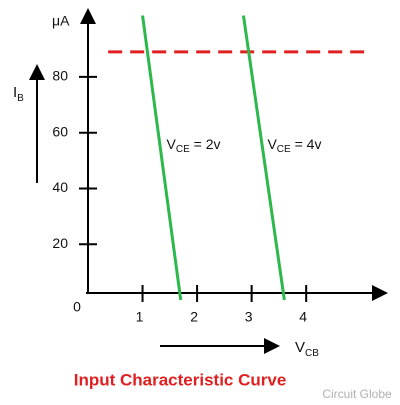 This screenshot has height=405, width=400. Describe the element at coordinates (194, 317) in the screenshot. I see `x-tick-label: 2` at that location.